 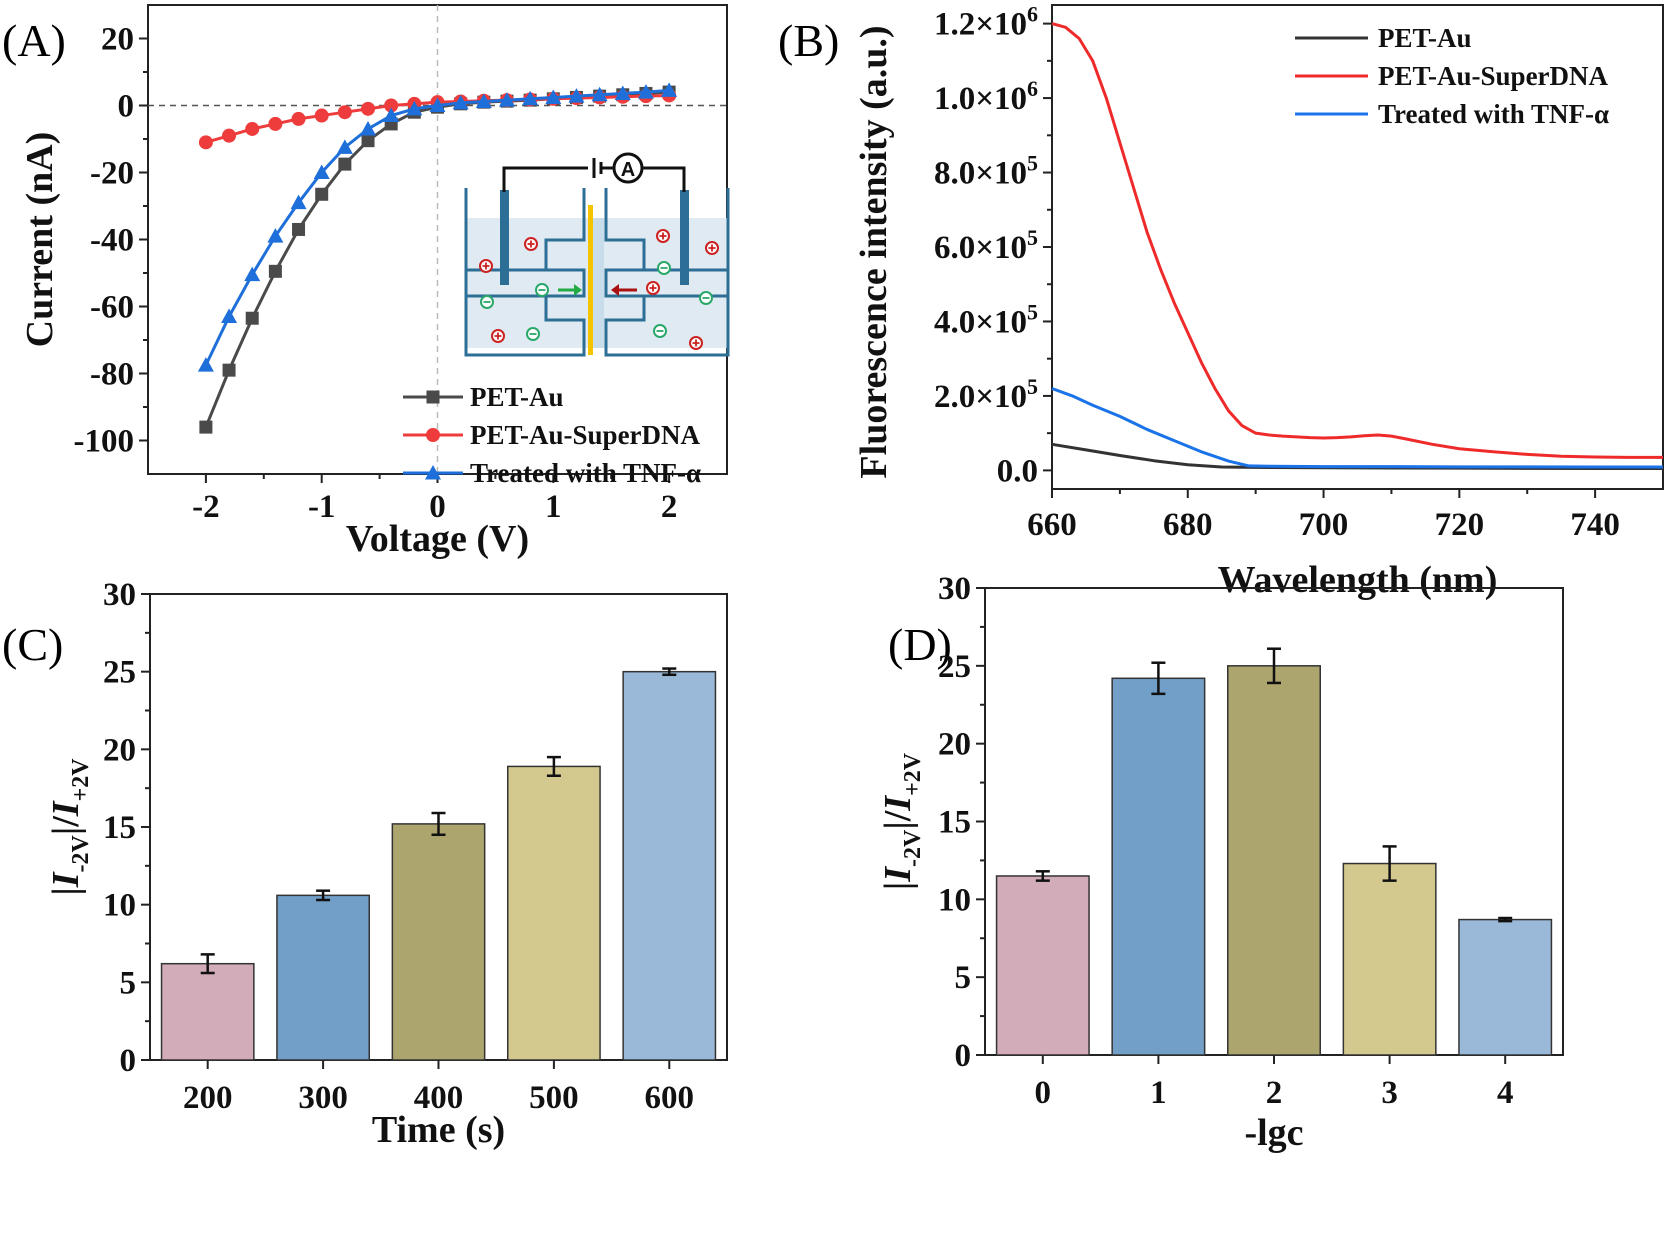 What do you see at coordinates (1595, 525) in the screenshot?
I see `x-tick-label: 740` at bounding box center [1595, 525].